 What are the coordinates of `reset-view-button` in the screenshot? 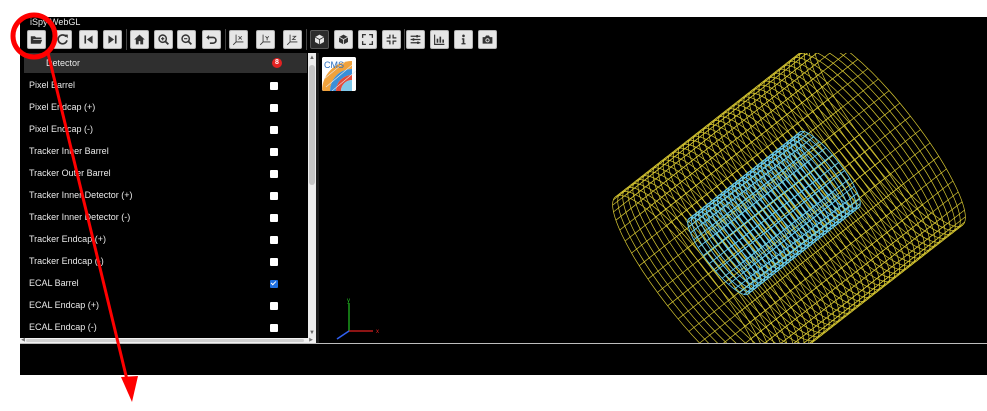 It's located at (139, 39).